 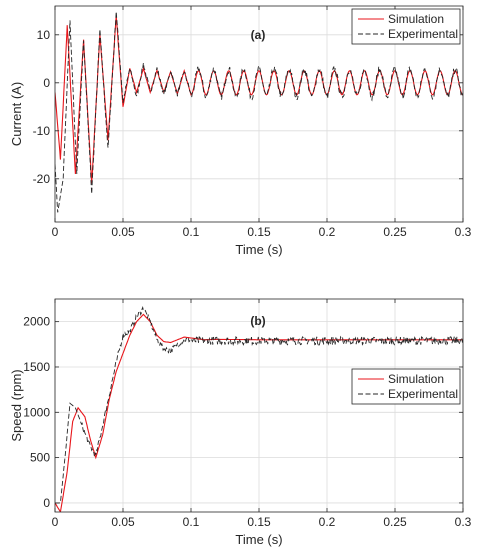 What do you see at coordinates (257, 321) in the screenshot?
I see `panel-title: (b)` at bounding box center [257, 321].